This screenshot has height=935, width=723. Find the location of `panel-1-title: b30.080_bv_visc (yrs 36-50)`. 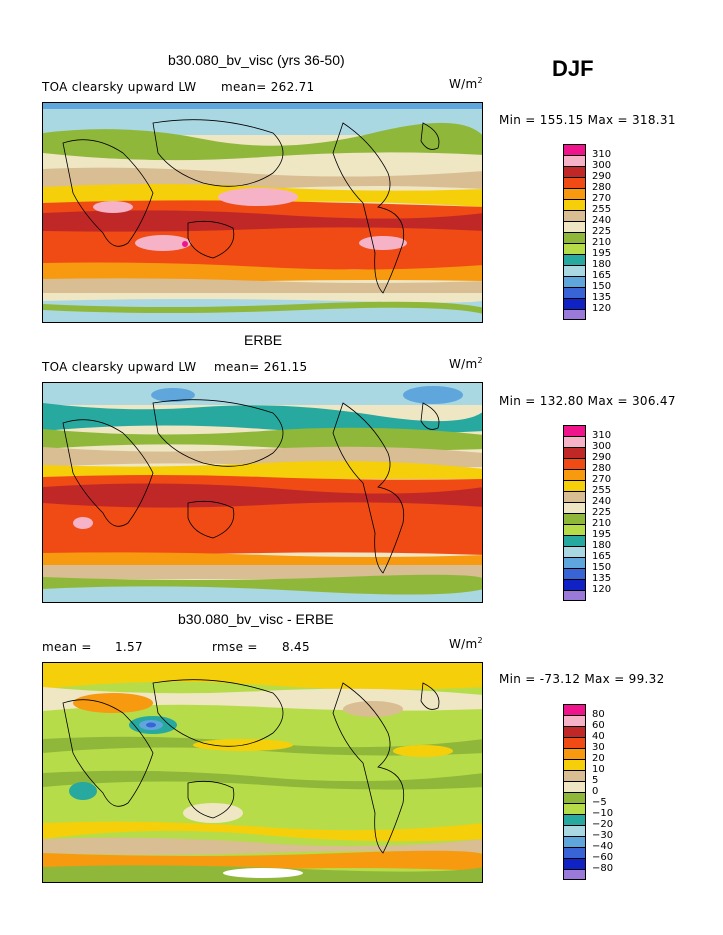

panel-1-title: b30.080_bv_visc (yrs 36-50) is located at coordinates (256, 60).